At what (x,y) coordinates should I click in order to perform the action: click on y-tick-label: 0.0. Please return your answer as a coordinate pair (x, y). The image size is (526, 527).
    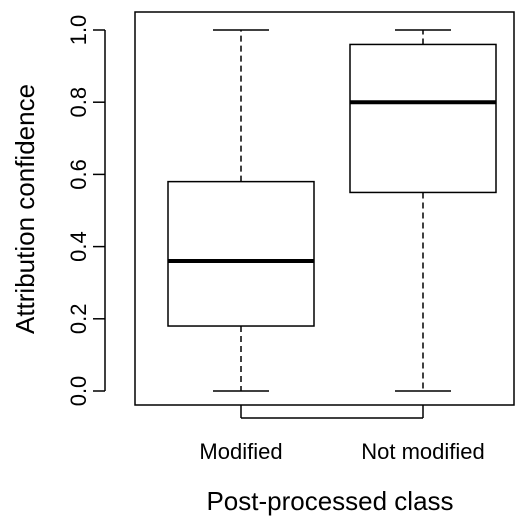
    Looking at the image, I should click on (78, 391).